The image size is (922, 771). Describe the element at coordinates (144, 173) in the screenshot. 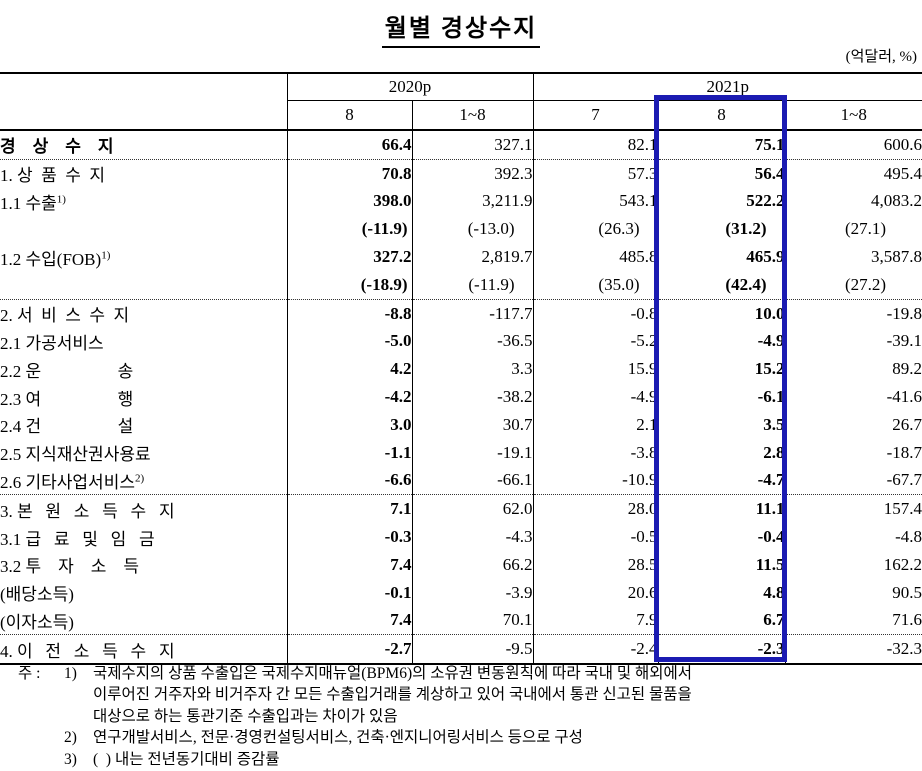

I see `row-label: 1. 상 품 수 지` at that location.